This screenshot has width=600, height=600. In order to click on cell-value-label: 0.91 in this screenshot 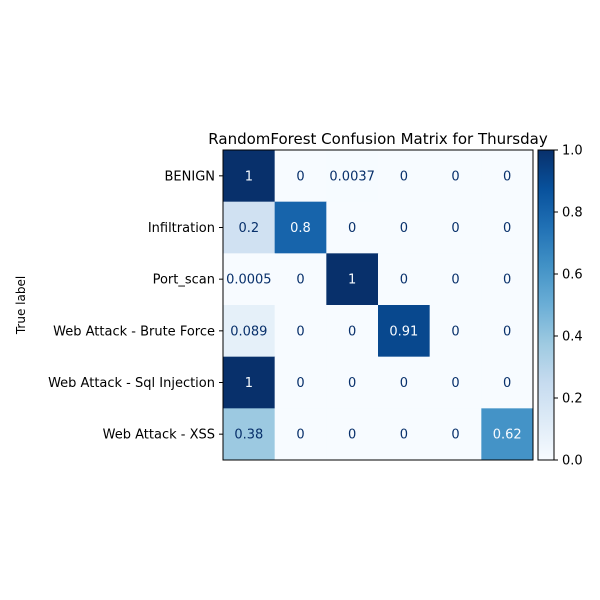, I will do `click(403, 331)`.